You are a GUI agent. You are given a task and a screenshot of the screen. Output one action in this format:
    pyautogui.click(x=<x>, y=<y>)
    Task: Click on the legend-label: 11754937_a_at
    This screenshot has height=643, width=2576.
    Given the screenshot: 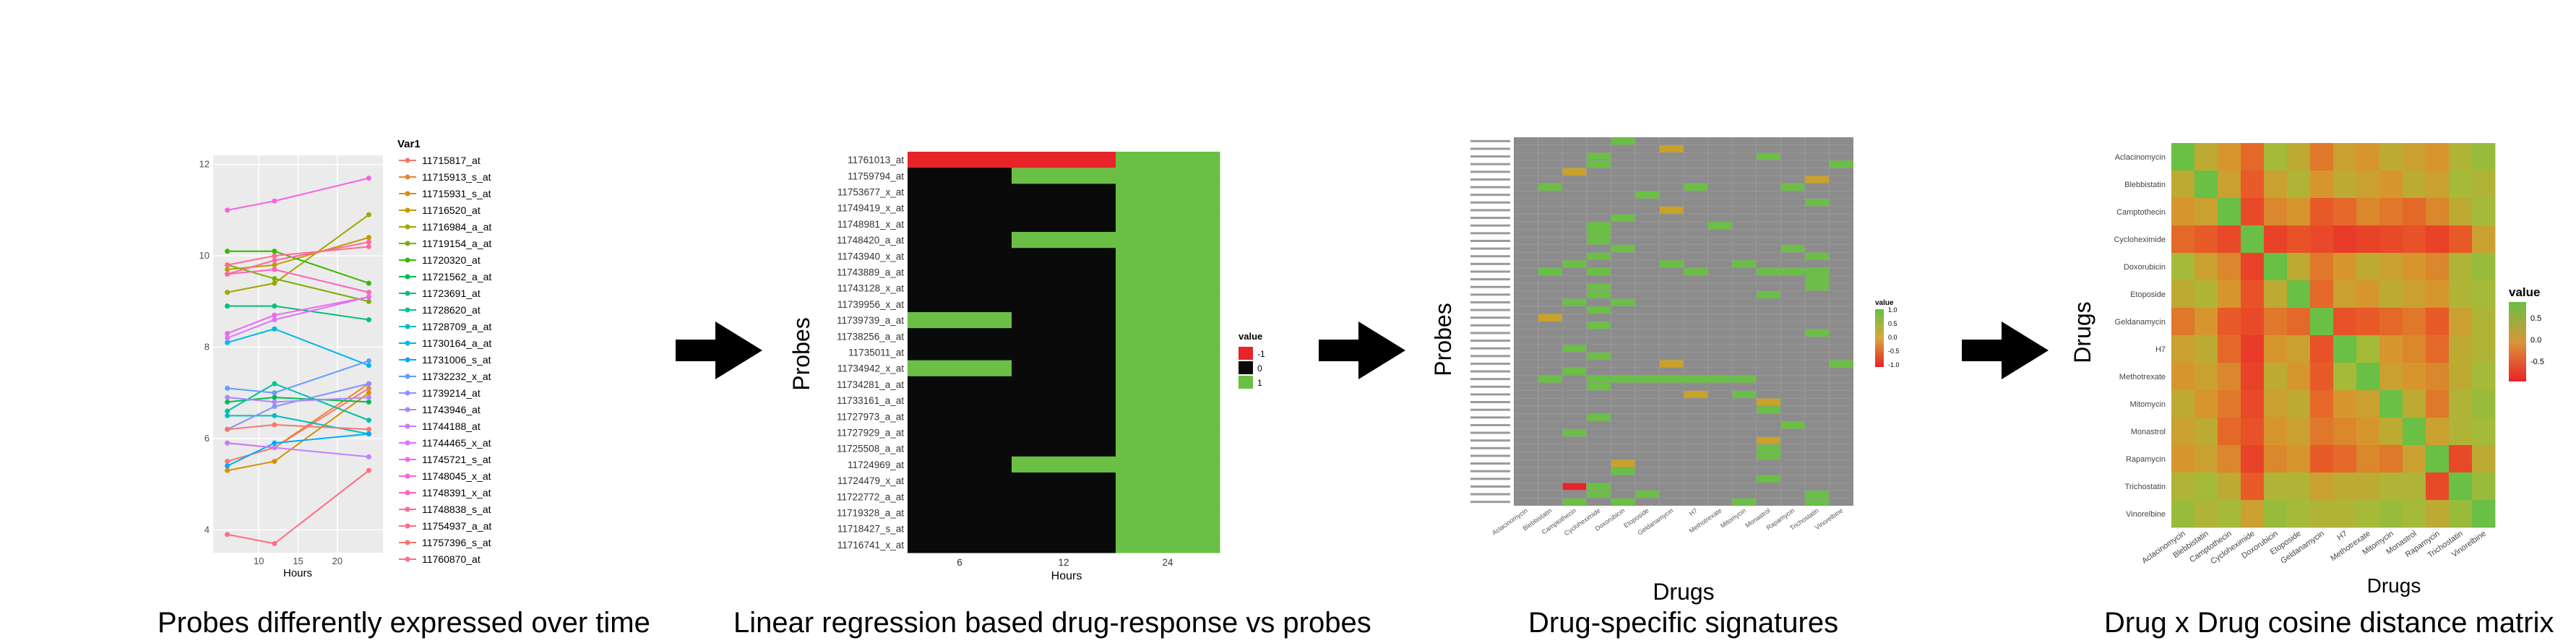 What is the action you would take?
    pyautogui.click(x=456, y=526)
    